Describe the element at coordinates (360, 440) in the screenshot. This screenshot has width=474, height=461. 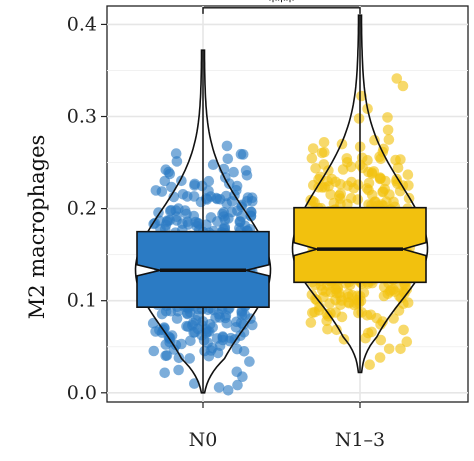
I see `x-tick-label: N1–3` at that location.